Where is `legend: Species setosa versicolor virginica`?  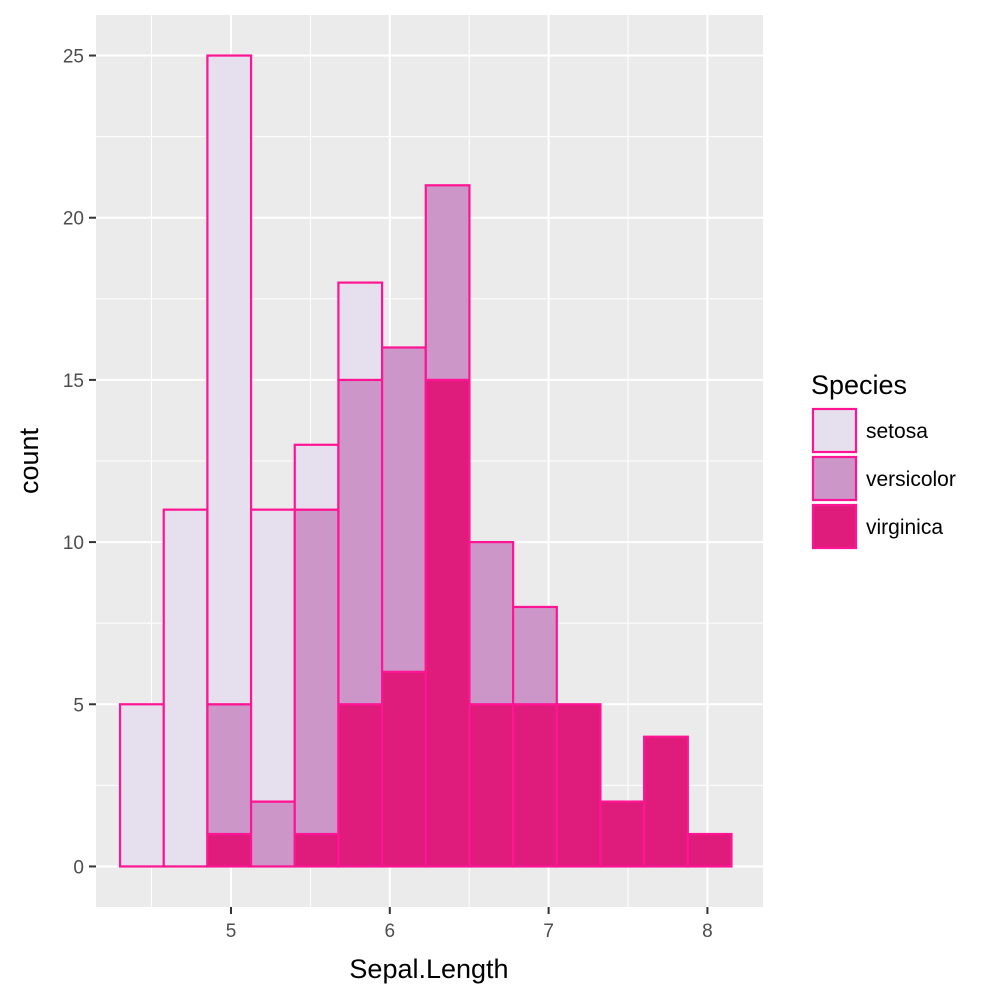
legend: Species setosa versicolor virginica is located at coordinates (883, 460).